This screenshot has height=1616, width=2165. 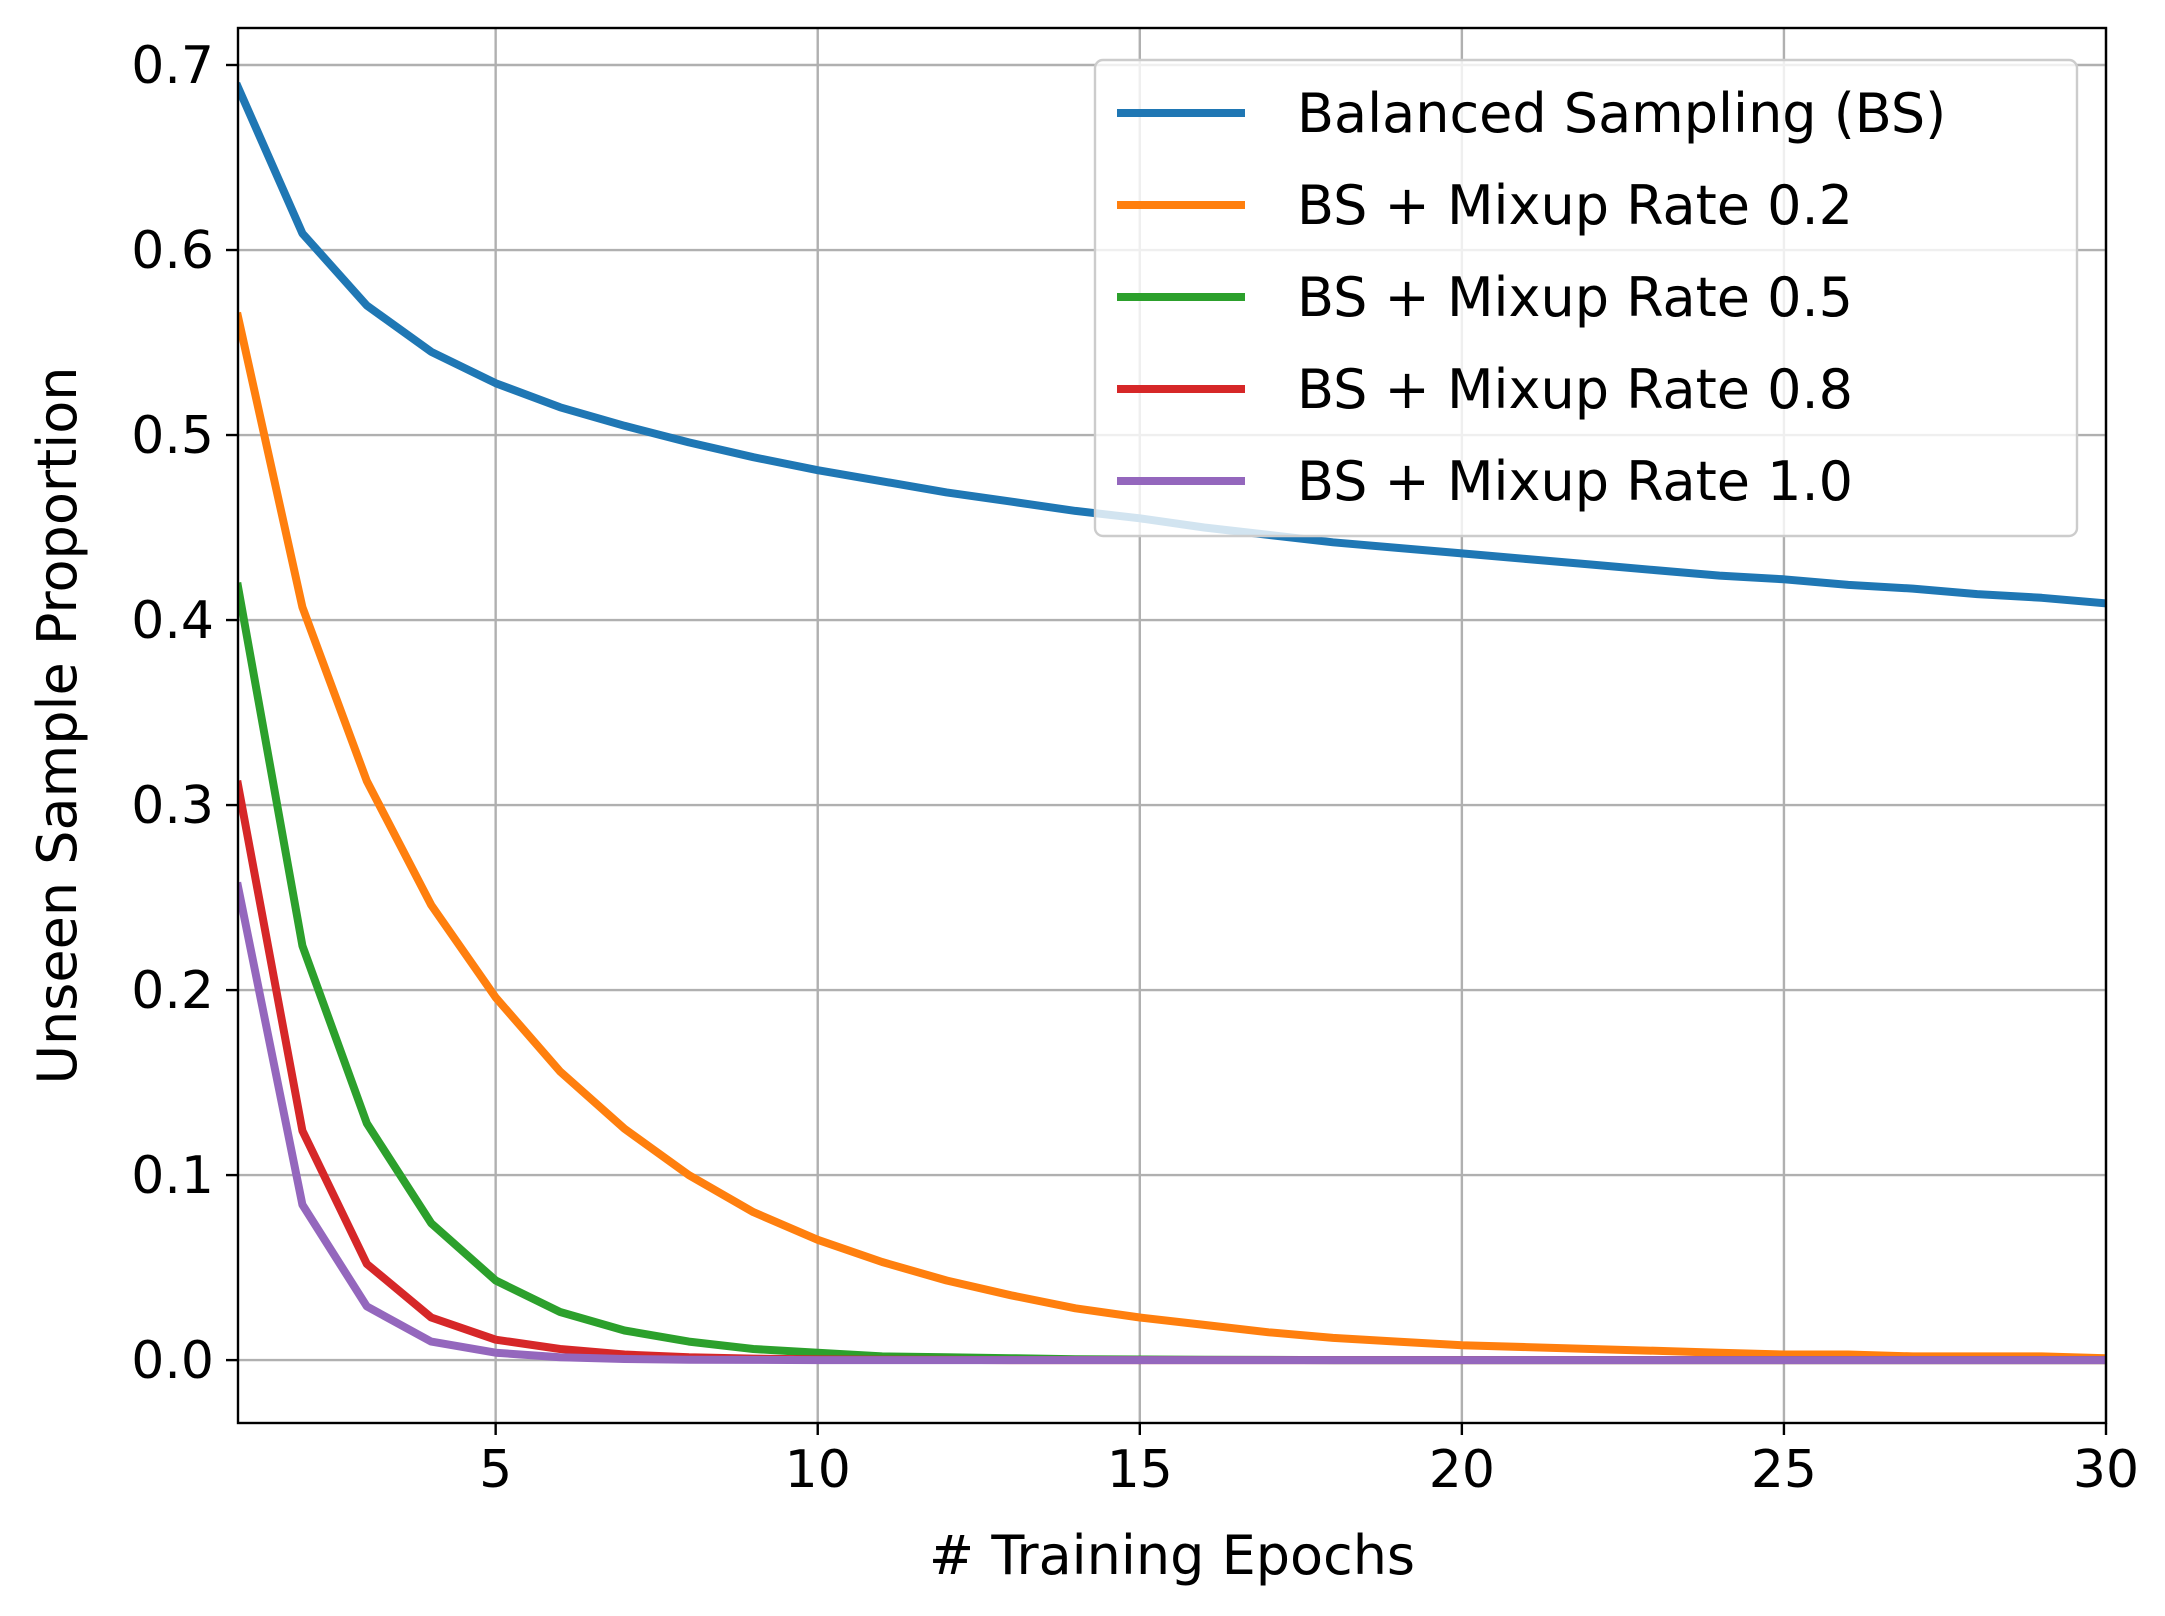 I want to click on legend-label: BS + Mixup Rate 0.5, so click(x=1575, y=297).